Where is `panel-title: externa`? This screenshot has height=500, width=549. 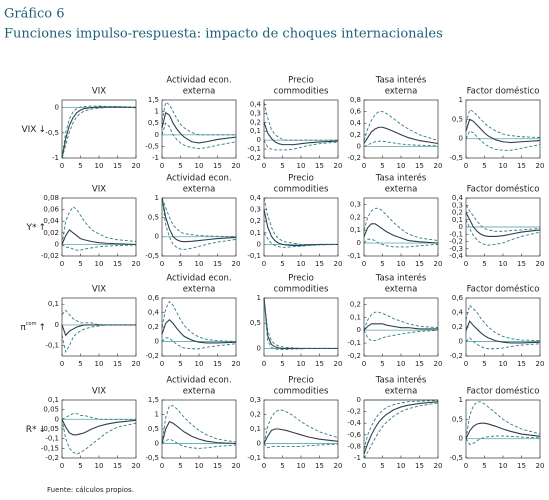 panel-title: externa is located at coordinates (401, 190).